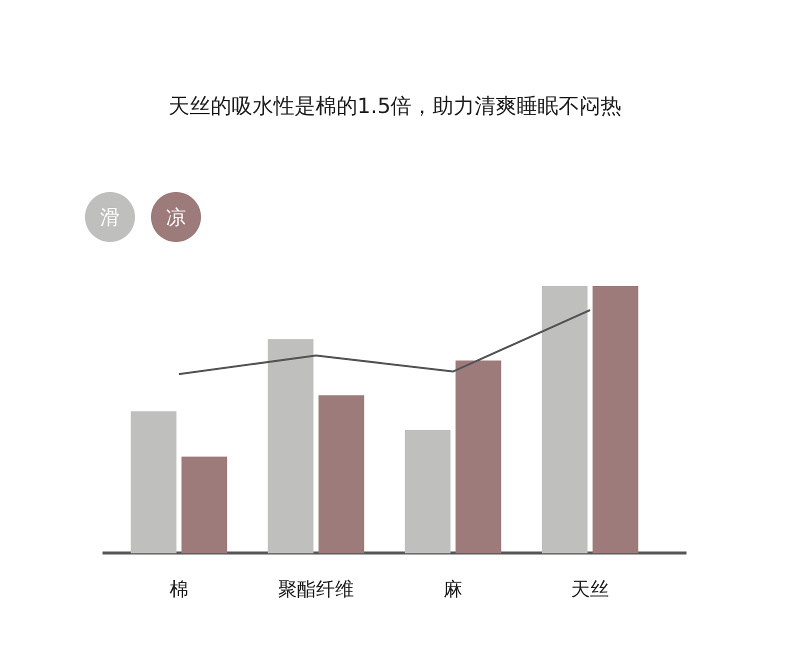 The height and width of the screenshot is (652, 790). Describe the element at coordinates (178, 589) in the screenshot. I see `x-tick-label: 棉` at that location.